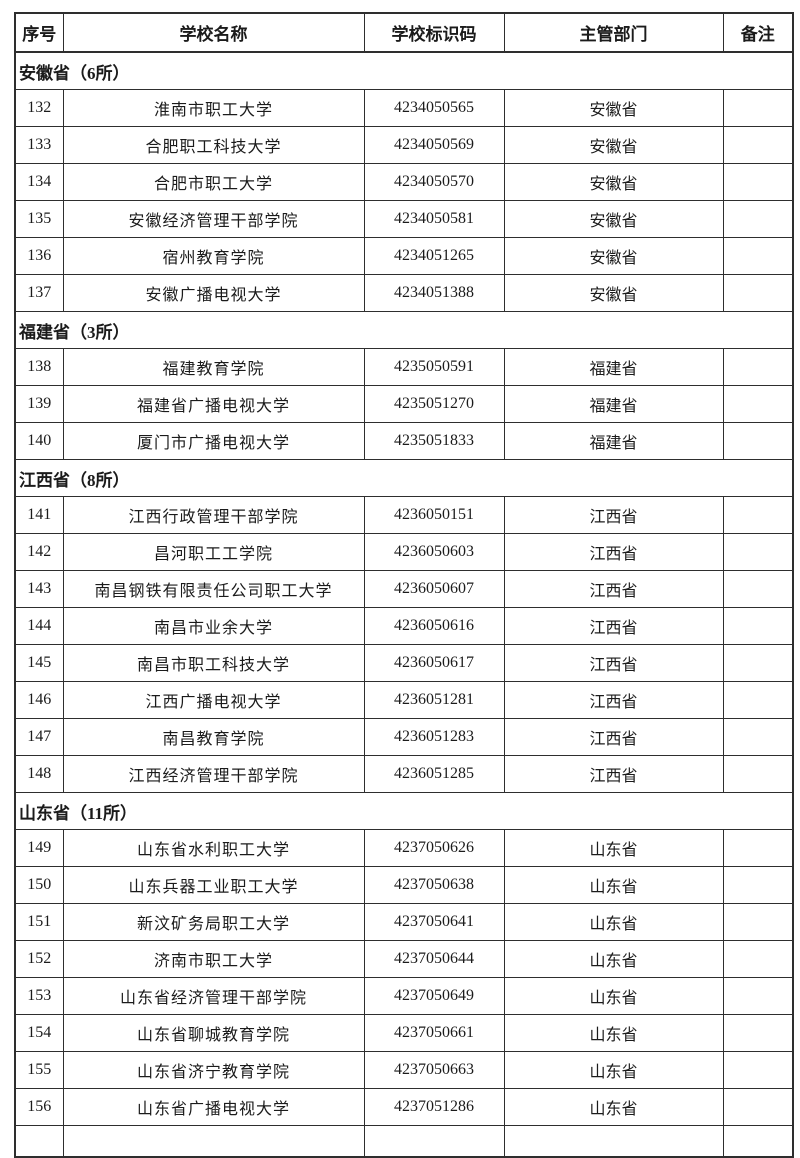 Image resolution: width=800 pixels, height=1158 pixels. What do you see at coordinates (39, 663) in the screenshot?
I see `cell-serial-number: 145` at bounding box center [39, 663].